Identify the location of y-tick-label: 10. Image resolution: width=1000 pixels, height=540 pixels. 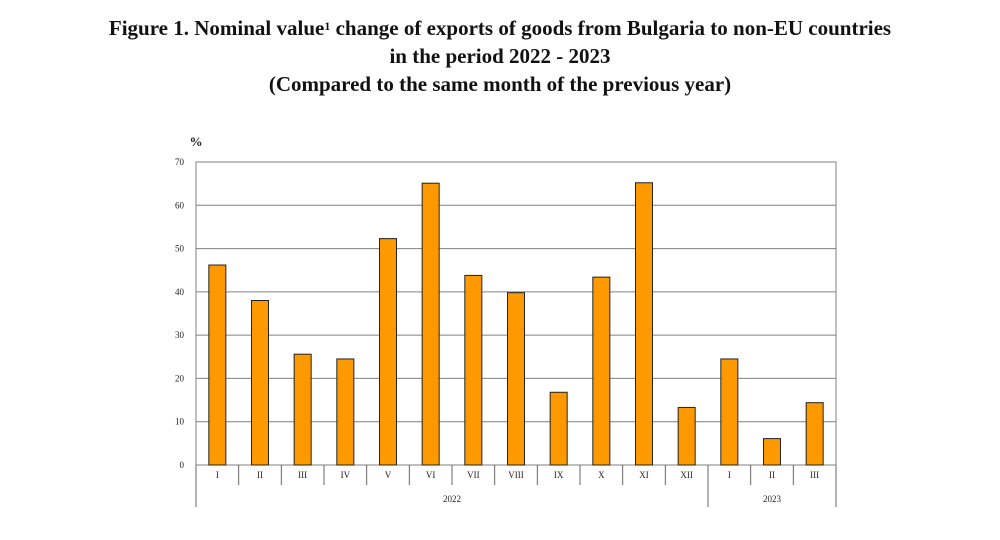
(180, 422).